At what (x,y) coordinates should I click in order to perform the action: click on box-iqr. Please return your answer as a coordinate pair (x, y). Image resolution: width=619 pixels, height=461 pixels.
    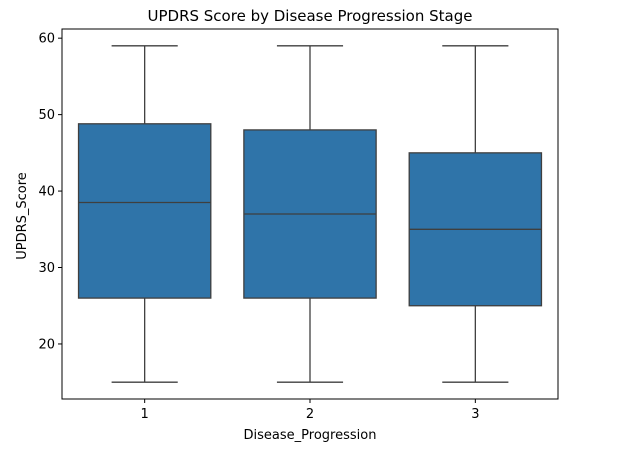
    Looking at the image, I should click on (144, 211).